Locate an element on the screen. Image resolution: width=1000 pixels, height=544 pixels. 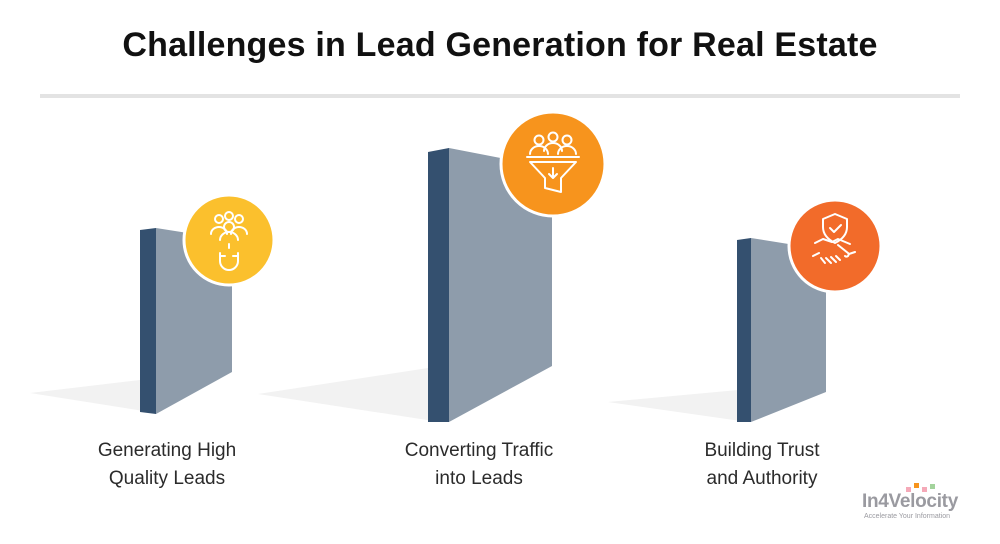
logo-name: In4Velocity is located at coordinates (910, 501).